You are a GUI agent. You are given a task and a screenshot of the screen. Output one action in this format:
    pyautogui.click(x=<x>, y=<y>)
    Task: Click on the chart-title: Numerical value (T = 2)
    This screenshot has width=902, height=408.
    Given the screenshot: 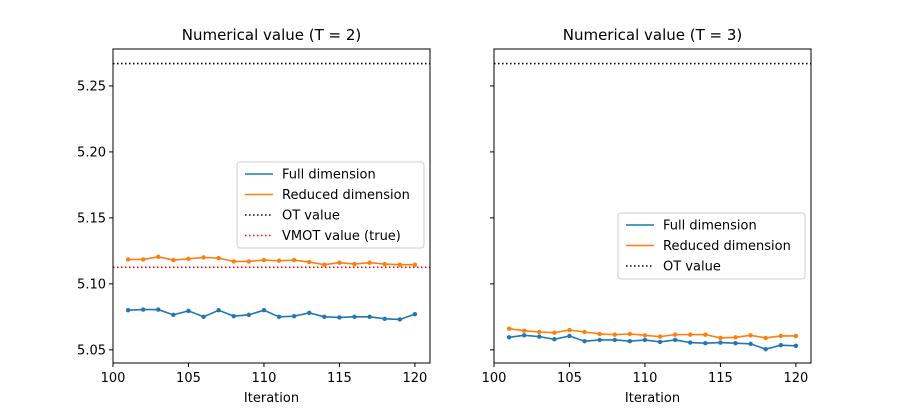 What is the action you would take?
    pyautogui.click(x=272, y=35)
    